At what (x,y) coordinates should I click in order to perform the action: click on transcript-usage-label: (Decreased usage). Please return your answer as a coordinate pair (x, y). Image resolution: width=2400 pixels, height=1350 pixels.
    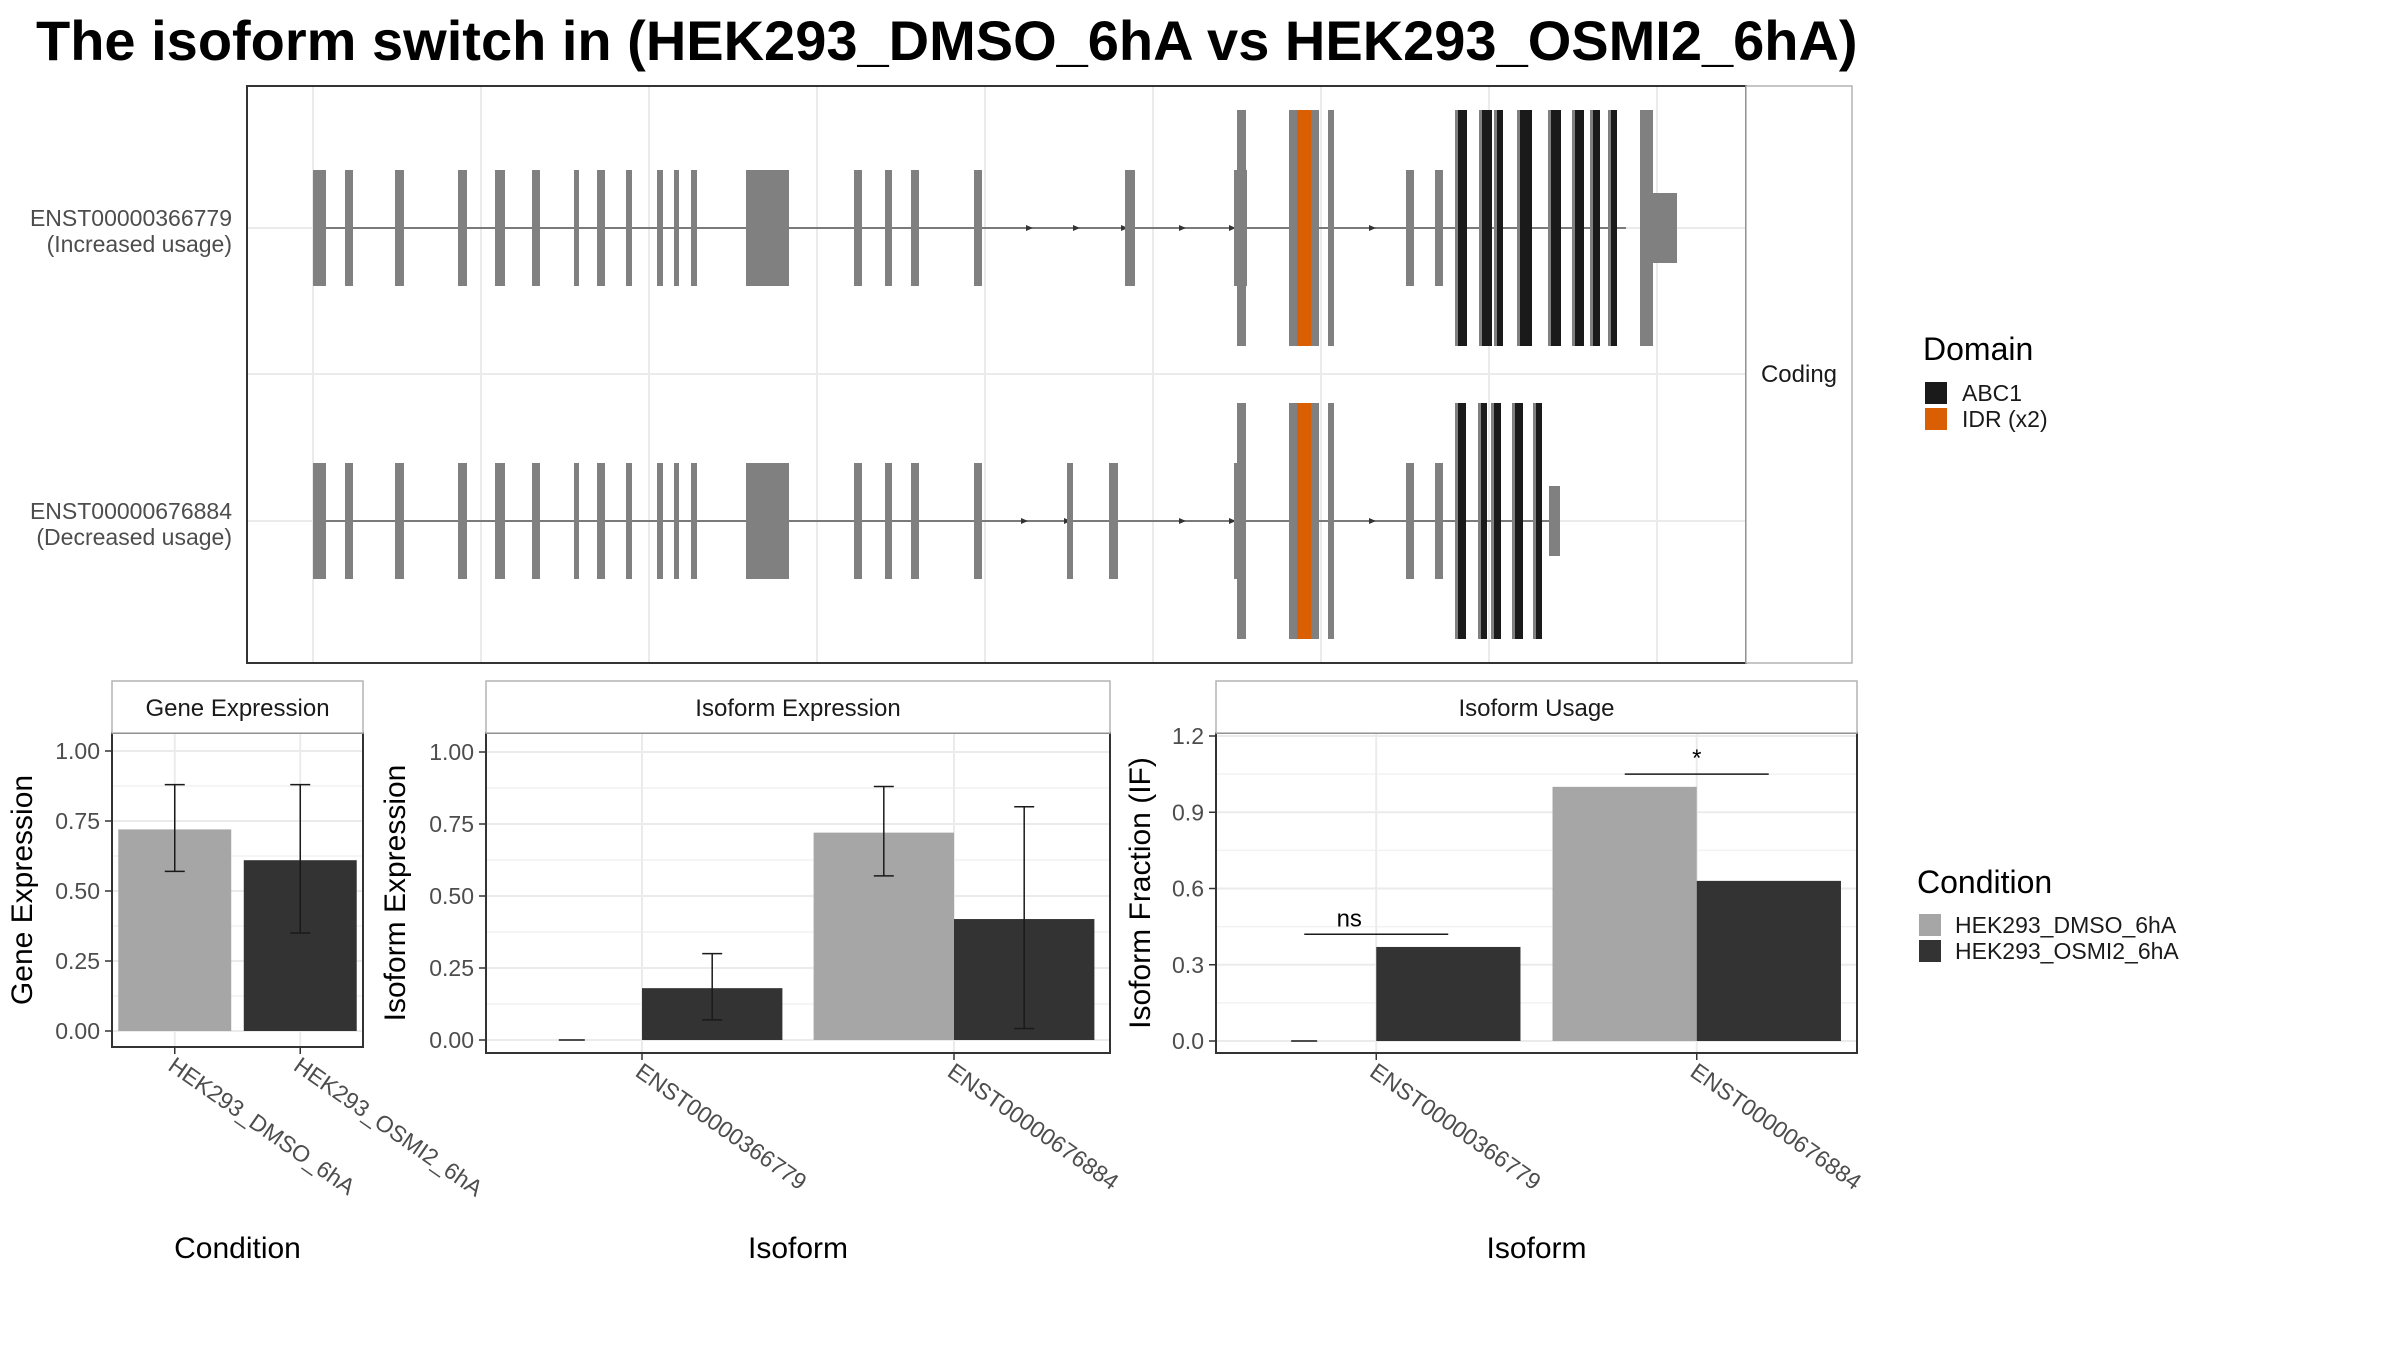
    Looking at the image, I should click on (134, 537).